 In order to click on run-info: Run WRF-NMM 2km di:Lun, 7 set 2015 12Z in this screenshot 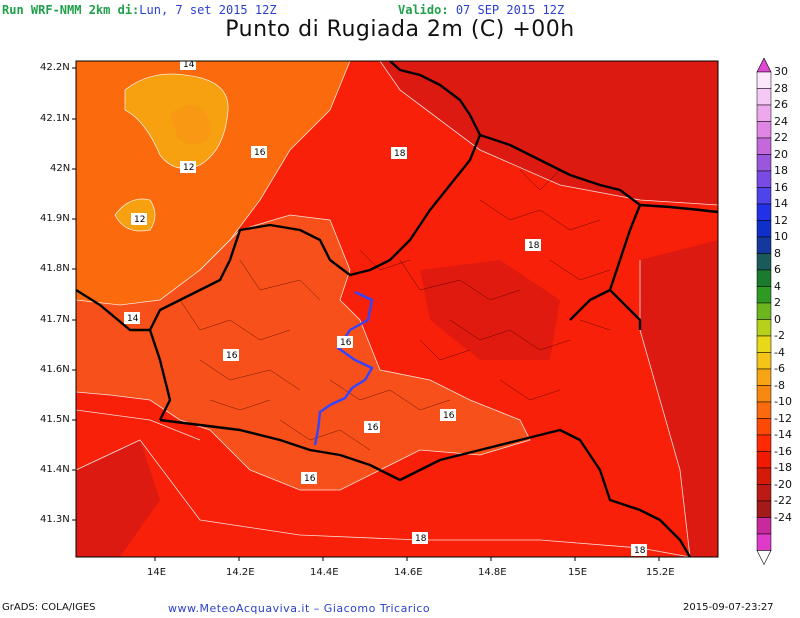, I will do `click(139, 10)`.